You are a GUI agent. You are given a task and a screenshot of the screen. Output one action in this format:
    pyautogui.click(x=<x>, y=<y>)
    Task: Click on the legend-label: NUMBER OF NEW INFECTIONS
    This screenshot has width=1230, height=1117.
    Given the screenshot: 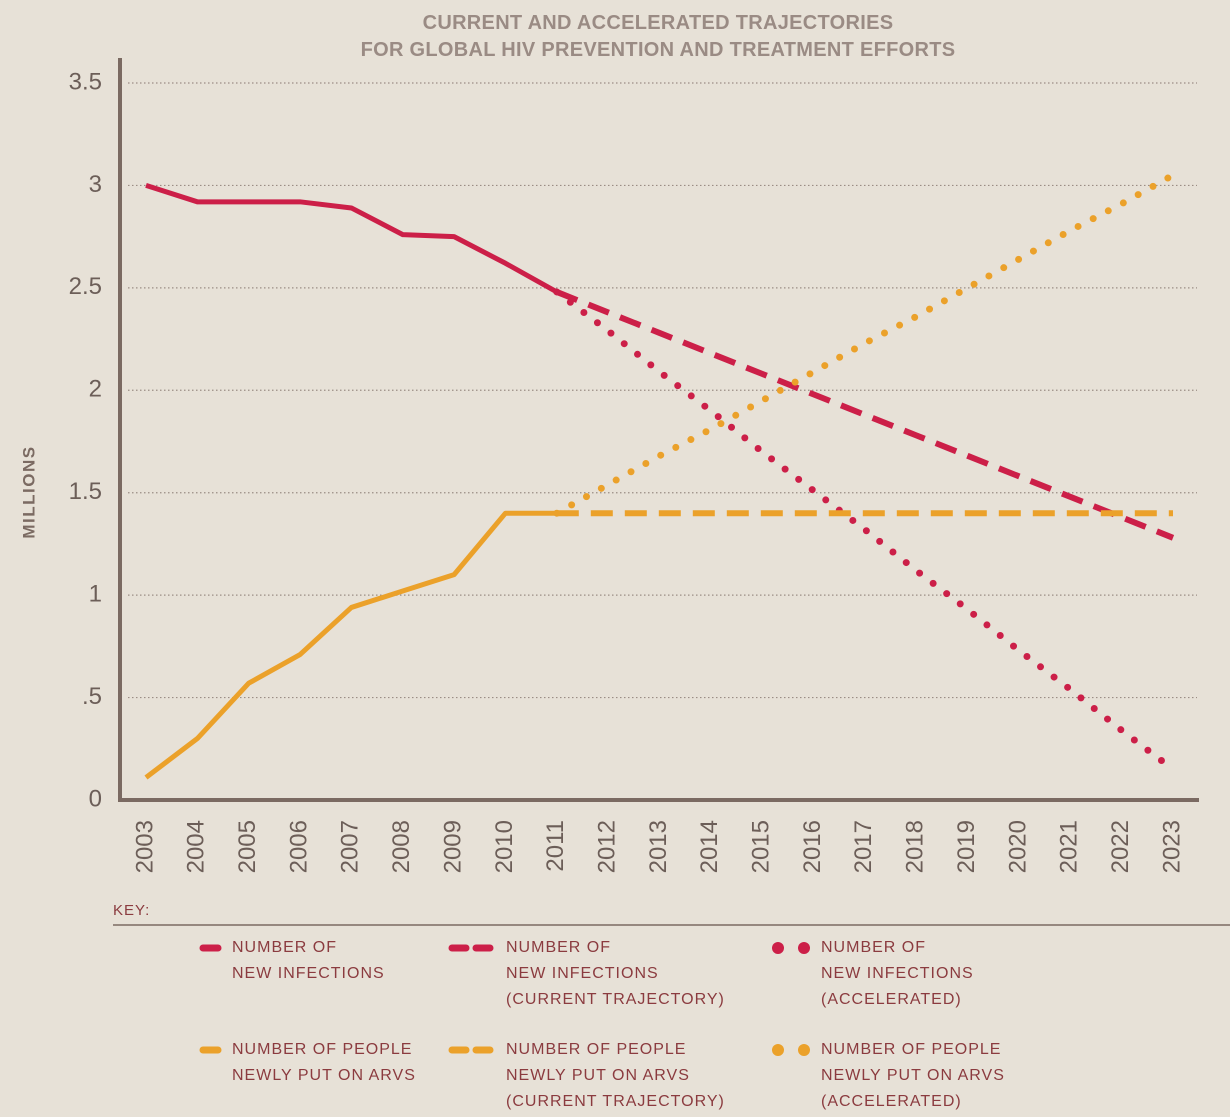 What is the action you would take?
    pyautogui.click(x=308, y=960)
    